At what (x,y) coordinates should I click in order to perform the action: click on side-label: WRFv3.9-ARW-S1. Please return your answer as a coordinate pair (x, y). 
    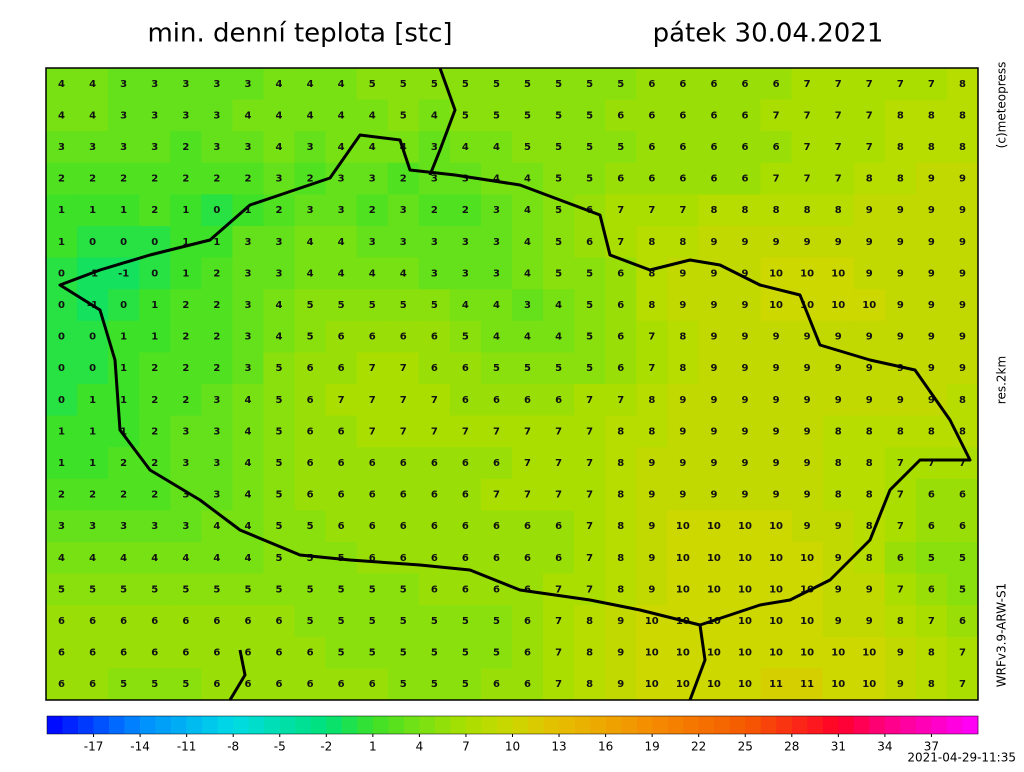
    Looking at the image, I should click on (1002, 635).